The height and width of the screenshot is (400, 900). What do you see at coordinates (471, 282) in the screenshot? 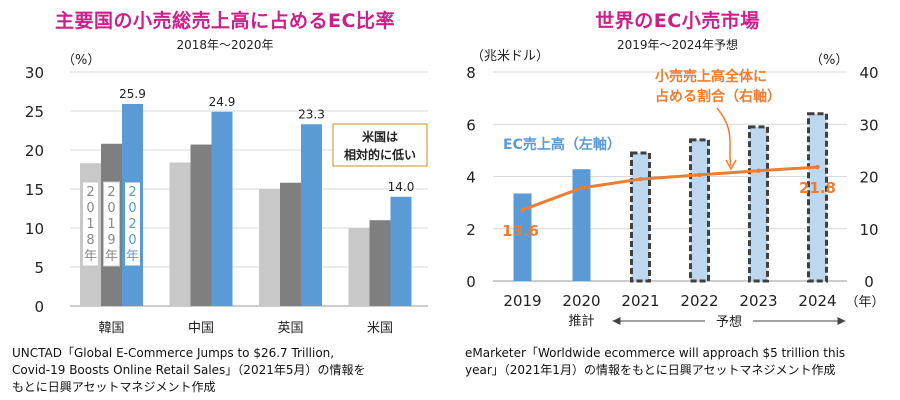
I see `y-left-tick-label: 0` at bounding box center [471, 282].